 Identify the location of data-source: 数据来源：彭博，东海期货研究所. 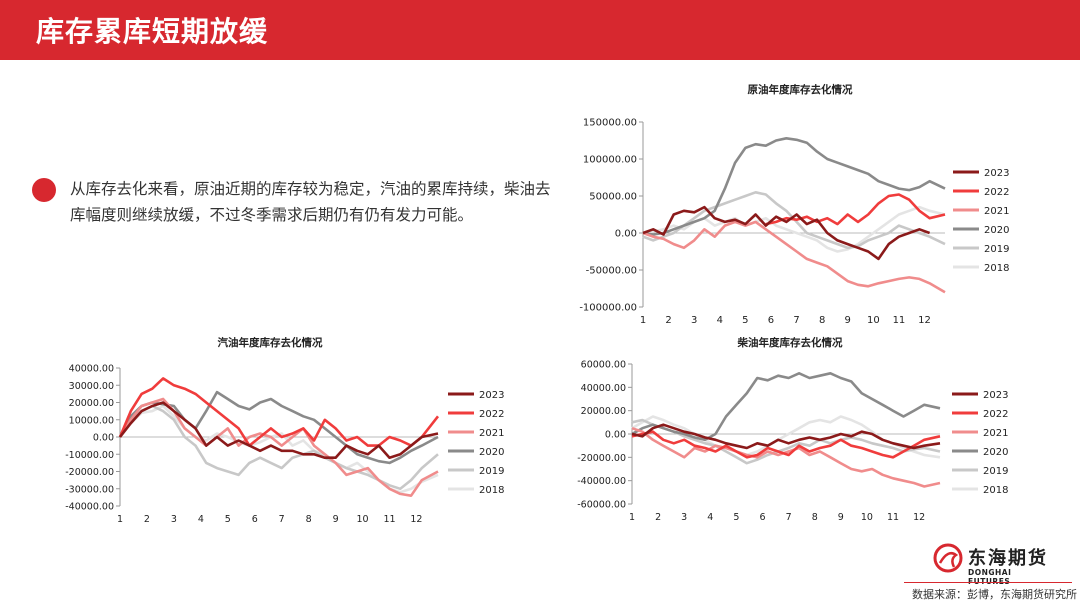
(994, 594).